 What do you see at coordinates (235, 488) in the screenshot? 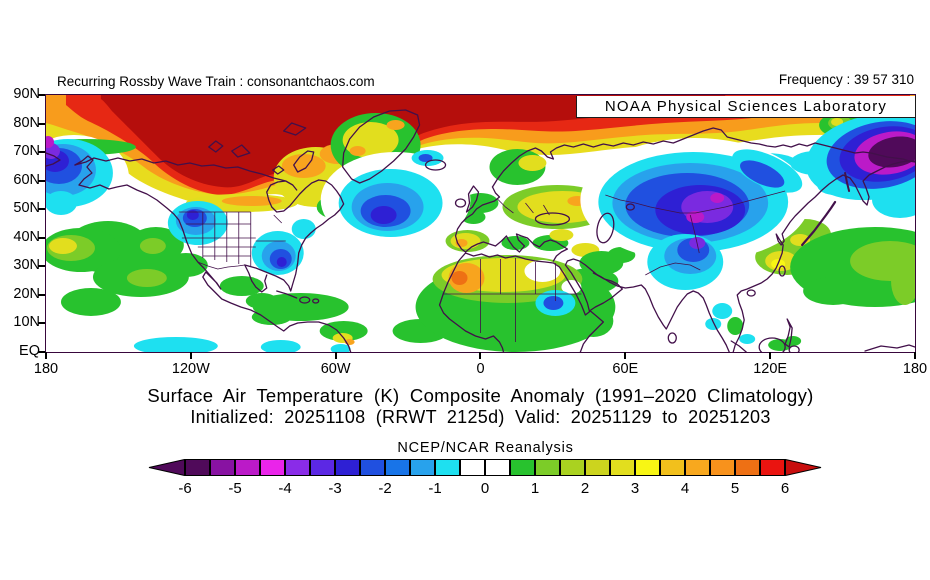
I see `colorbar-tick-label: -5` at bounding box center [235, 488].